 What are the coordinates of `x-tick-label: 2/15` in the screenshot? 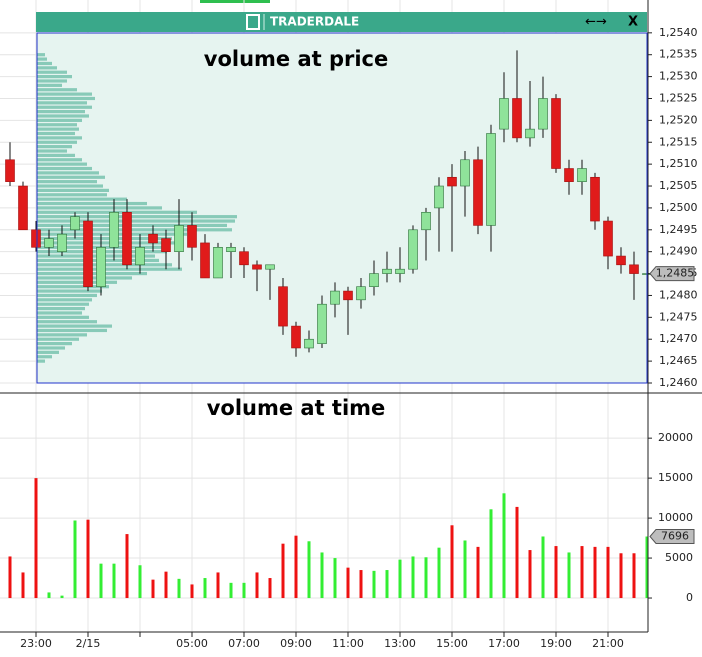 It's located at (88, 643).